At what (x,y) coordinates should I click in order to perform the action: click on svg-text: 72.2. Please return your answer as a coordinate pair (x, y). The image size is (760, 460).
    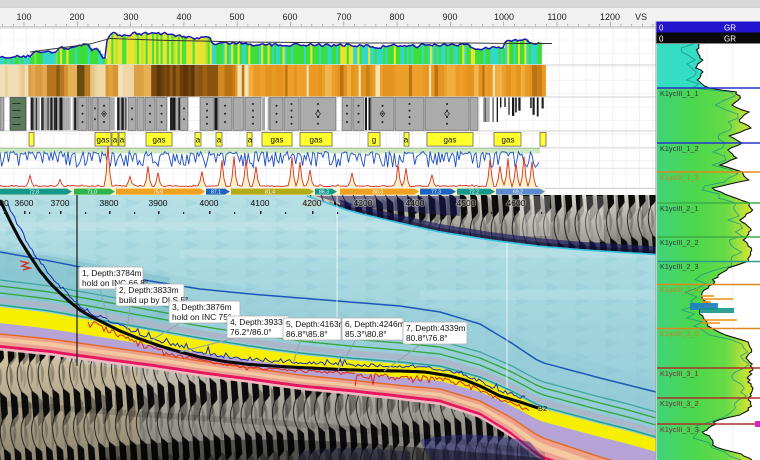
    Looking at the image, I should click on (474, 192).